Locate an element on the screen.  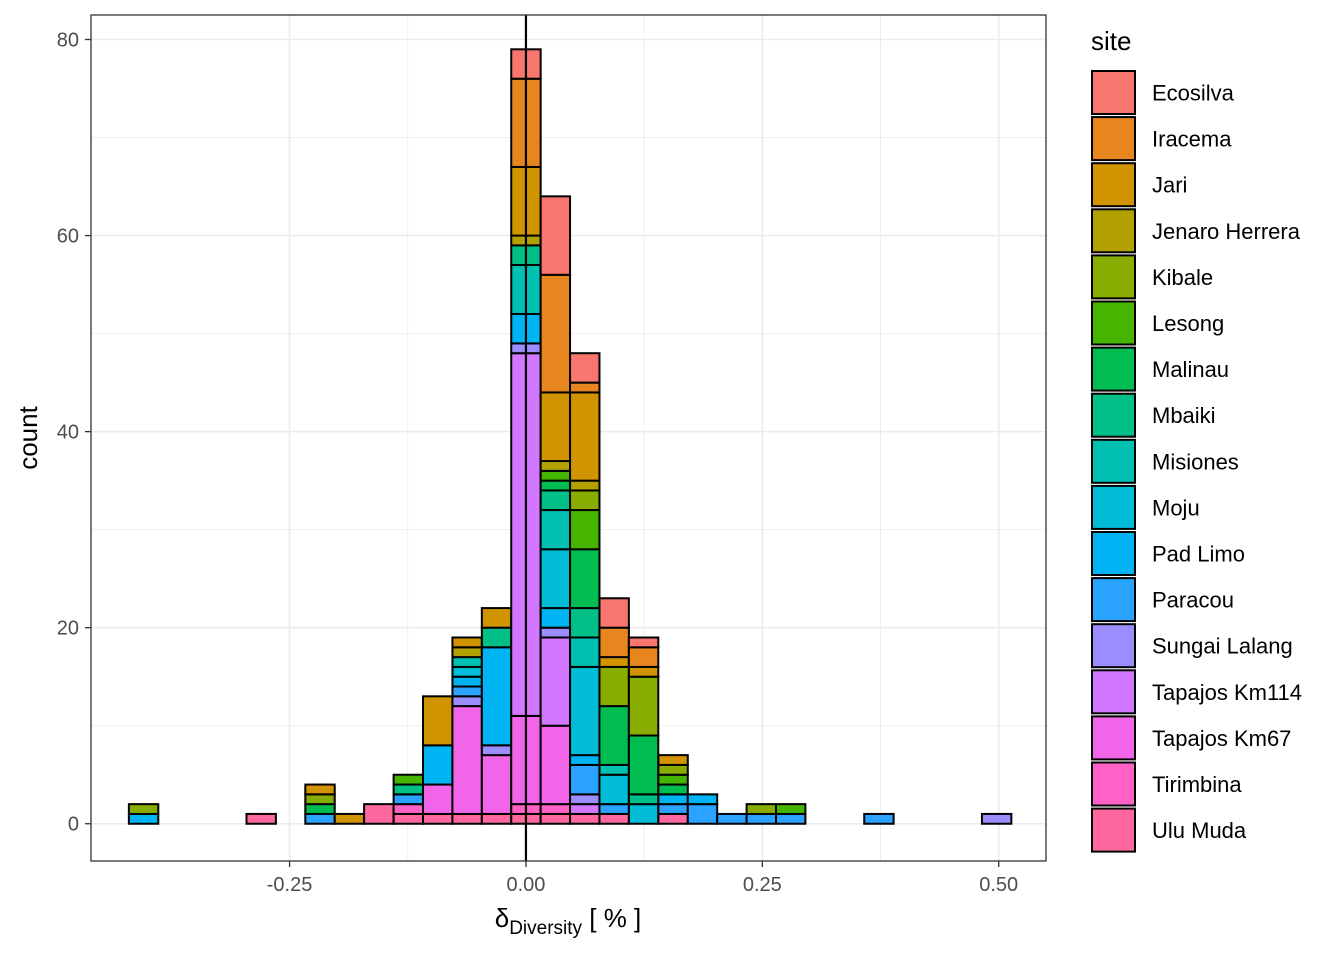
y-axis-title: count is located at coordinates (28, 437).